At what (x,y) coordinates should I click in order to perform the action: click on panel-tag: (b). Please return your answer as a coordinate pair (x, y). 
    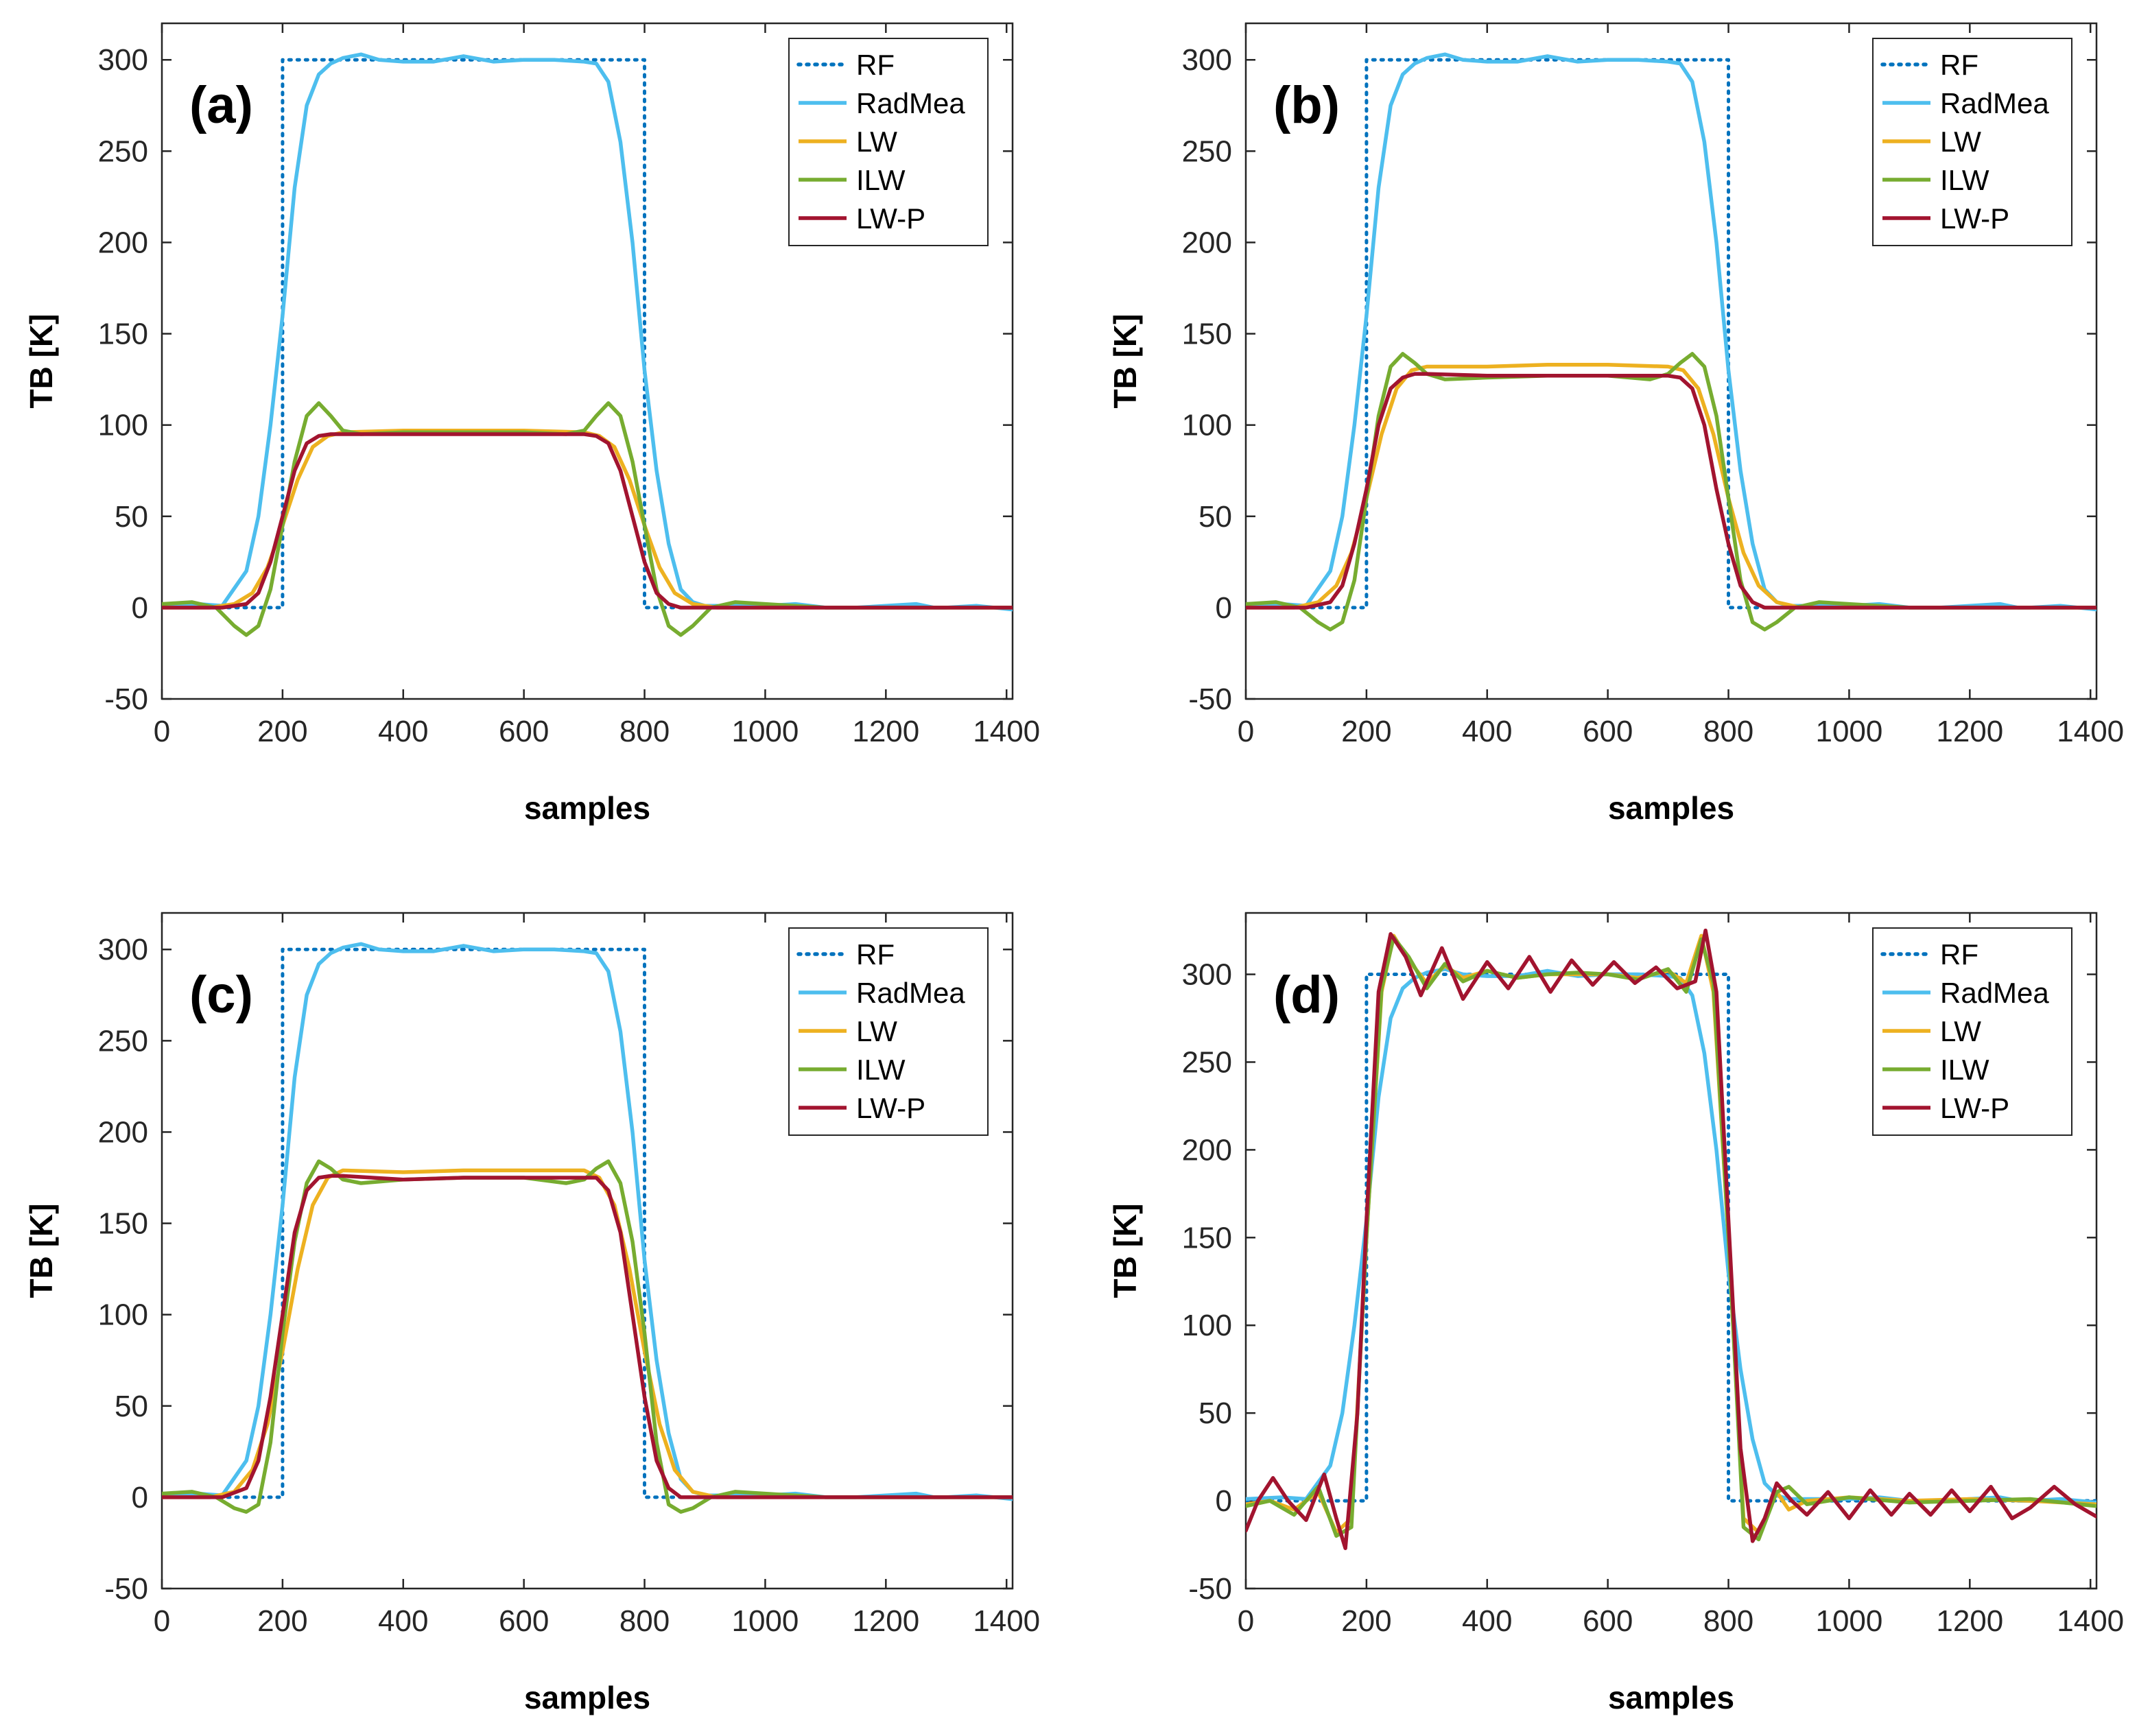
    Looking at the image, I should click on (1306, 105).